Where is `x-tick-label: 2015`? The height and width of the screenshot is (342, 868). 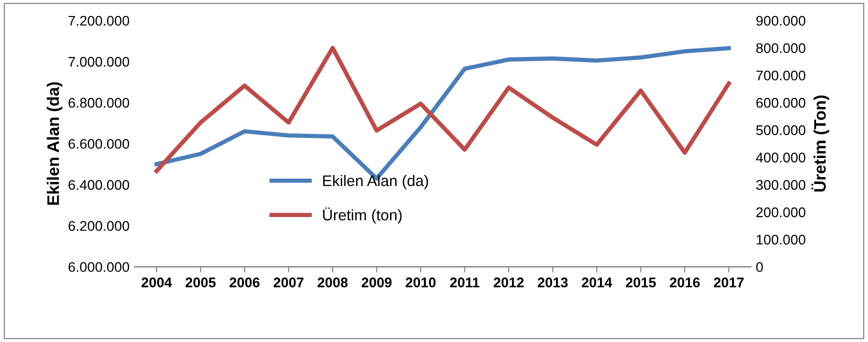
x-tick-label: 2015 is located at coordinates (641, 283).